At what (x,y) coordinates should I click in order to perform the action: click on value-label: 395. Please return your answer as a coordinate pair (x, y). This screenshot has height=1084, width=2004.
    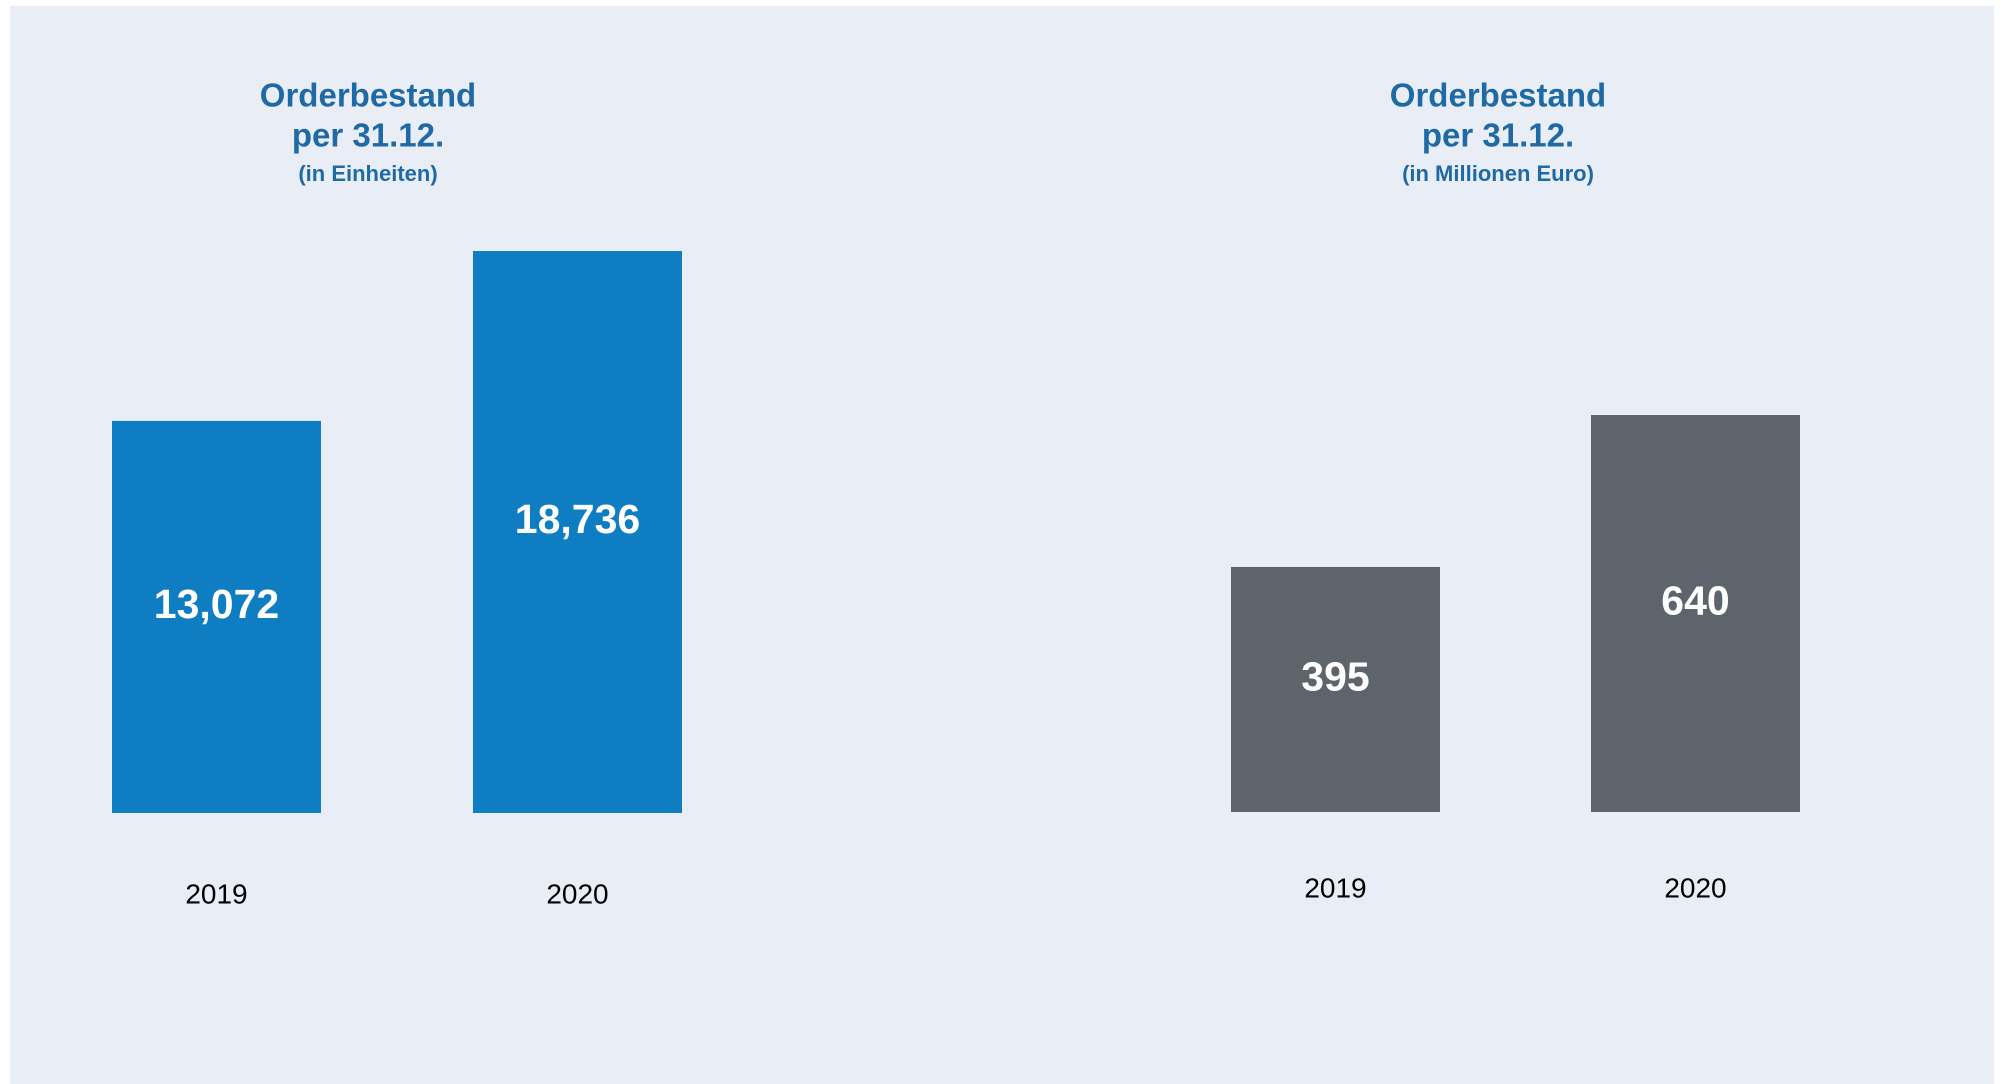
    Looking at the image, I should click on (1335, 676).